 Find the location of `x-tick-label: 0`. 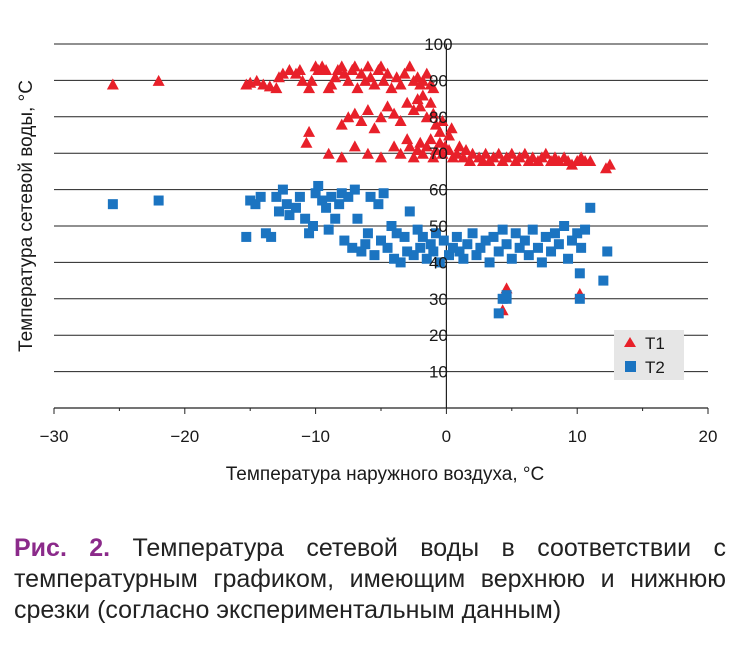

x-tick-label: 0 is located at coordinates (446, 436).